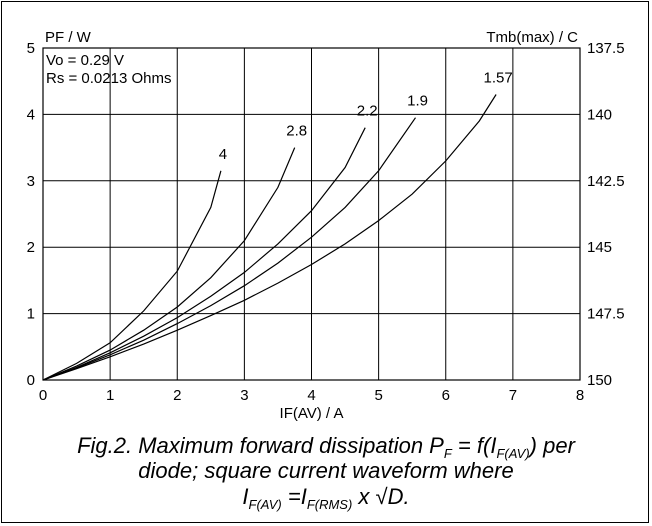 This screenshot has width=652, height=526. I want to click on y2-tick-label: 142.5, so click(606, 181).